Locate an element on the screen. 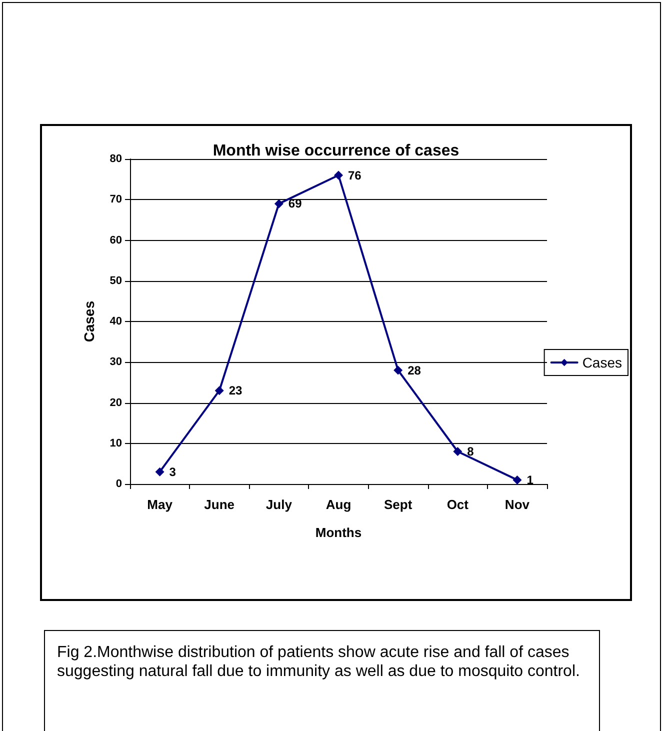  data-label: 23 is located at coordinates (235, 391).